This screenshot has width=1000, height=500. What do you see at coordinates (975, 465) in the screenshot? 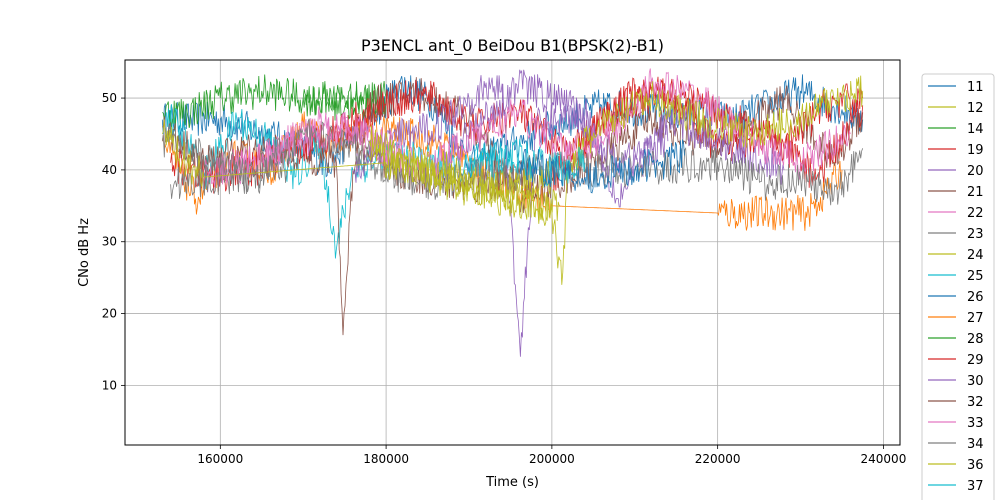
I see `legend-label: 36` at bounding box center [975, 465].